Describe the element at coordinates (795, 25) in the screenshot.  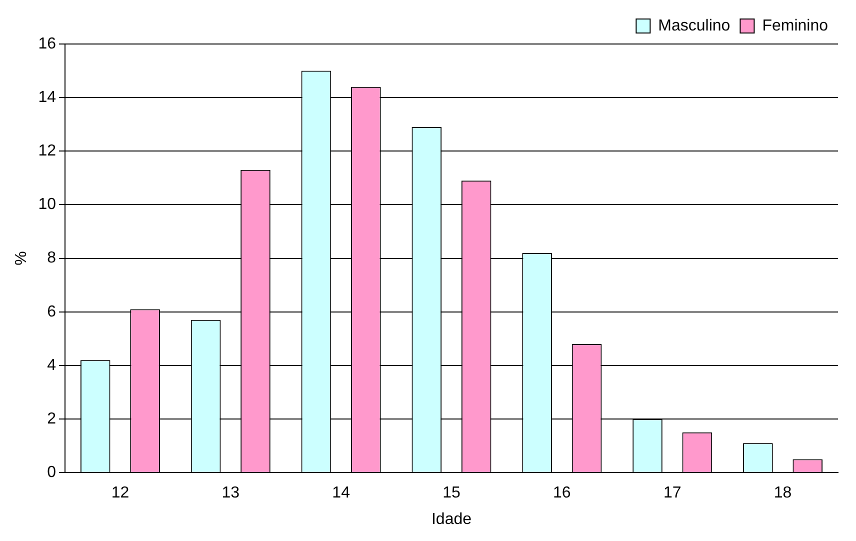
I see `legend-label: Feminino` at that location.